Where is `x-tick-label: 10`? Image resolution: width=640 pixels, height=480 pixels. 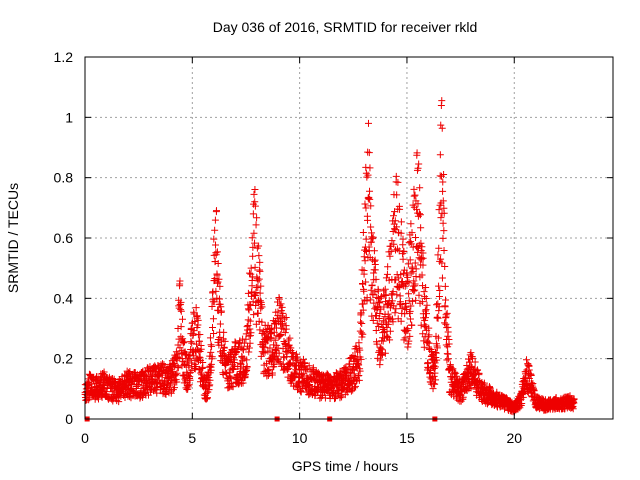 x-tick-label: 10 is located at coordinates (300, 438).